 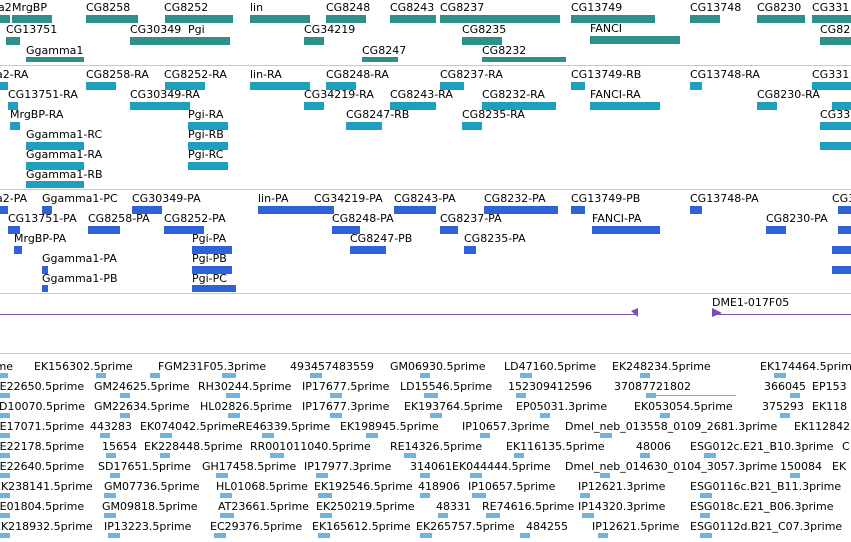 What do you see at coordinates (42, 426) in the screenshot?
I see `est-label: RE17071.5prime` at bounding box center [42, 426].